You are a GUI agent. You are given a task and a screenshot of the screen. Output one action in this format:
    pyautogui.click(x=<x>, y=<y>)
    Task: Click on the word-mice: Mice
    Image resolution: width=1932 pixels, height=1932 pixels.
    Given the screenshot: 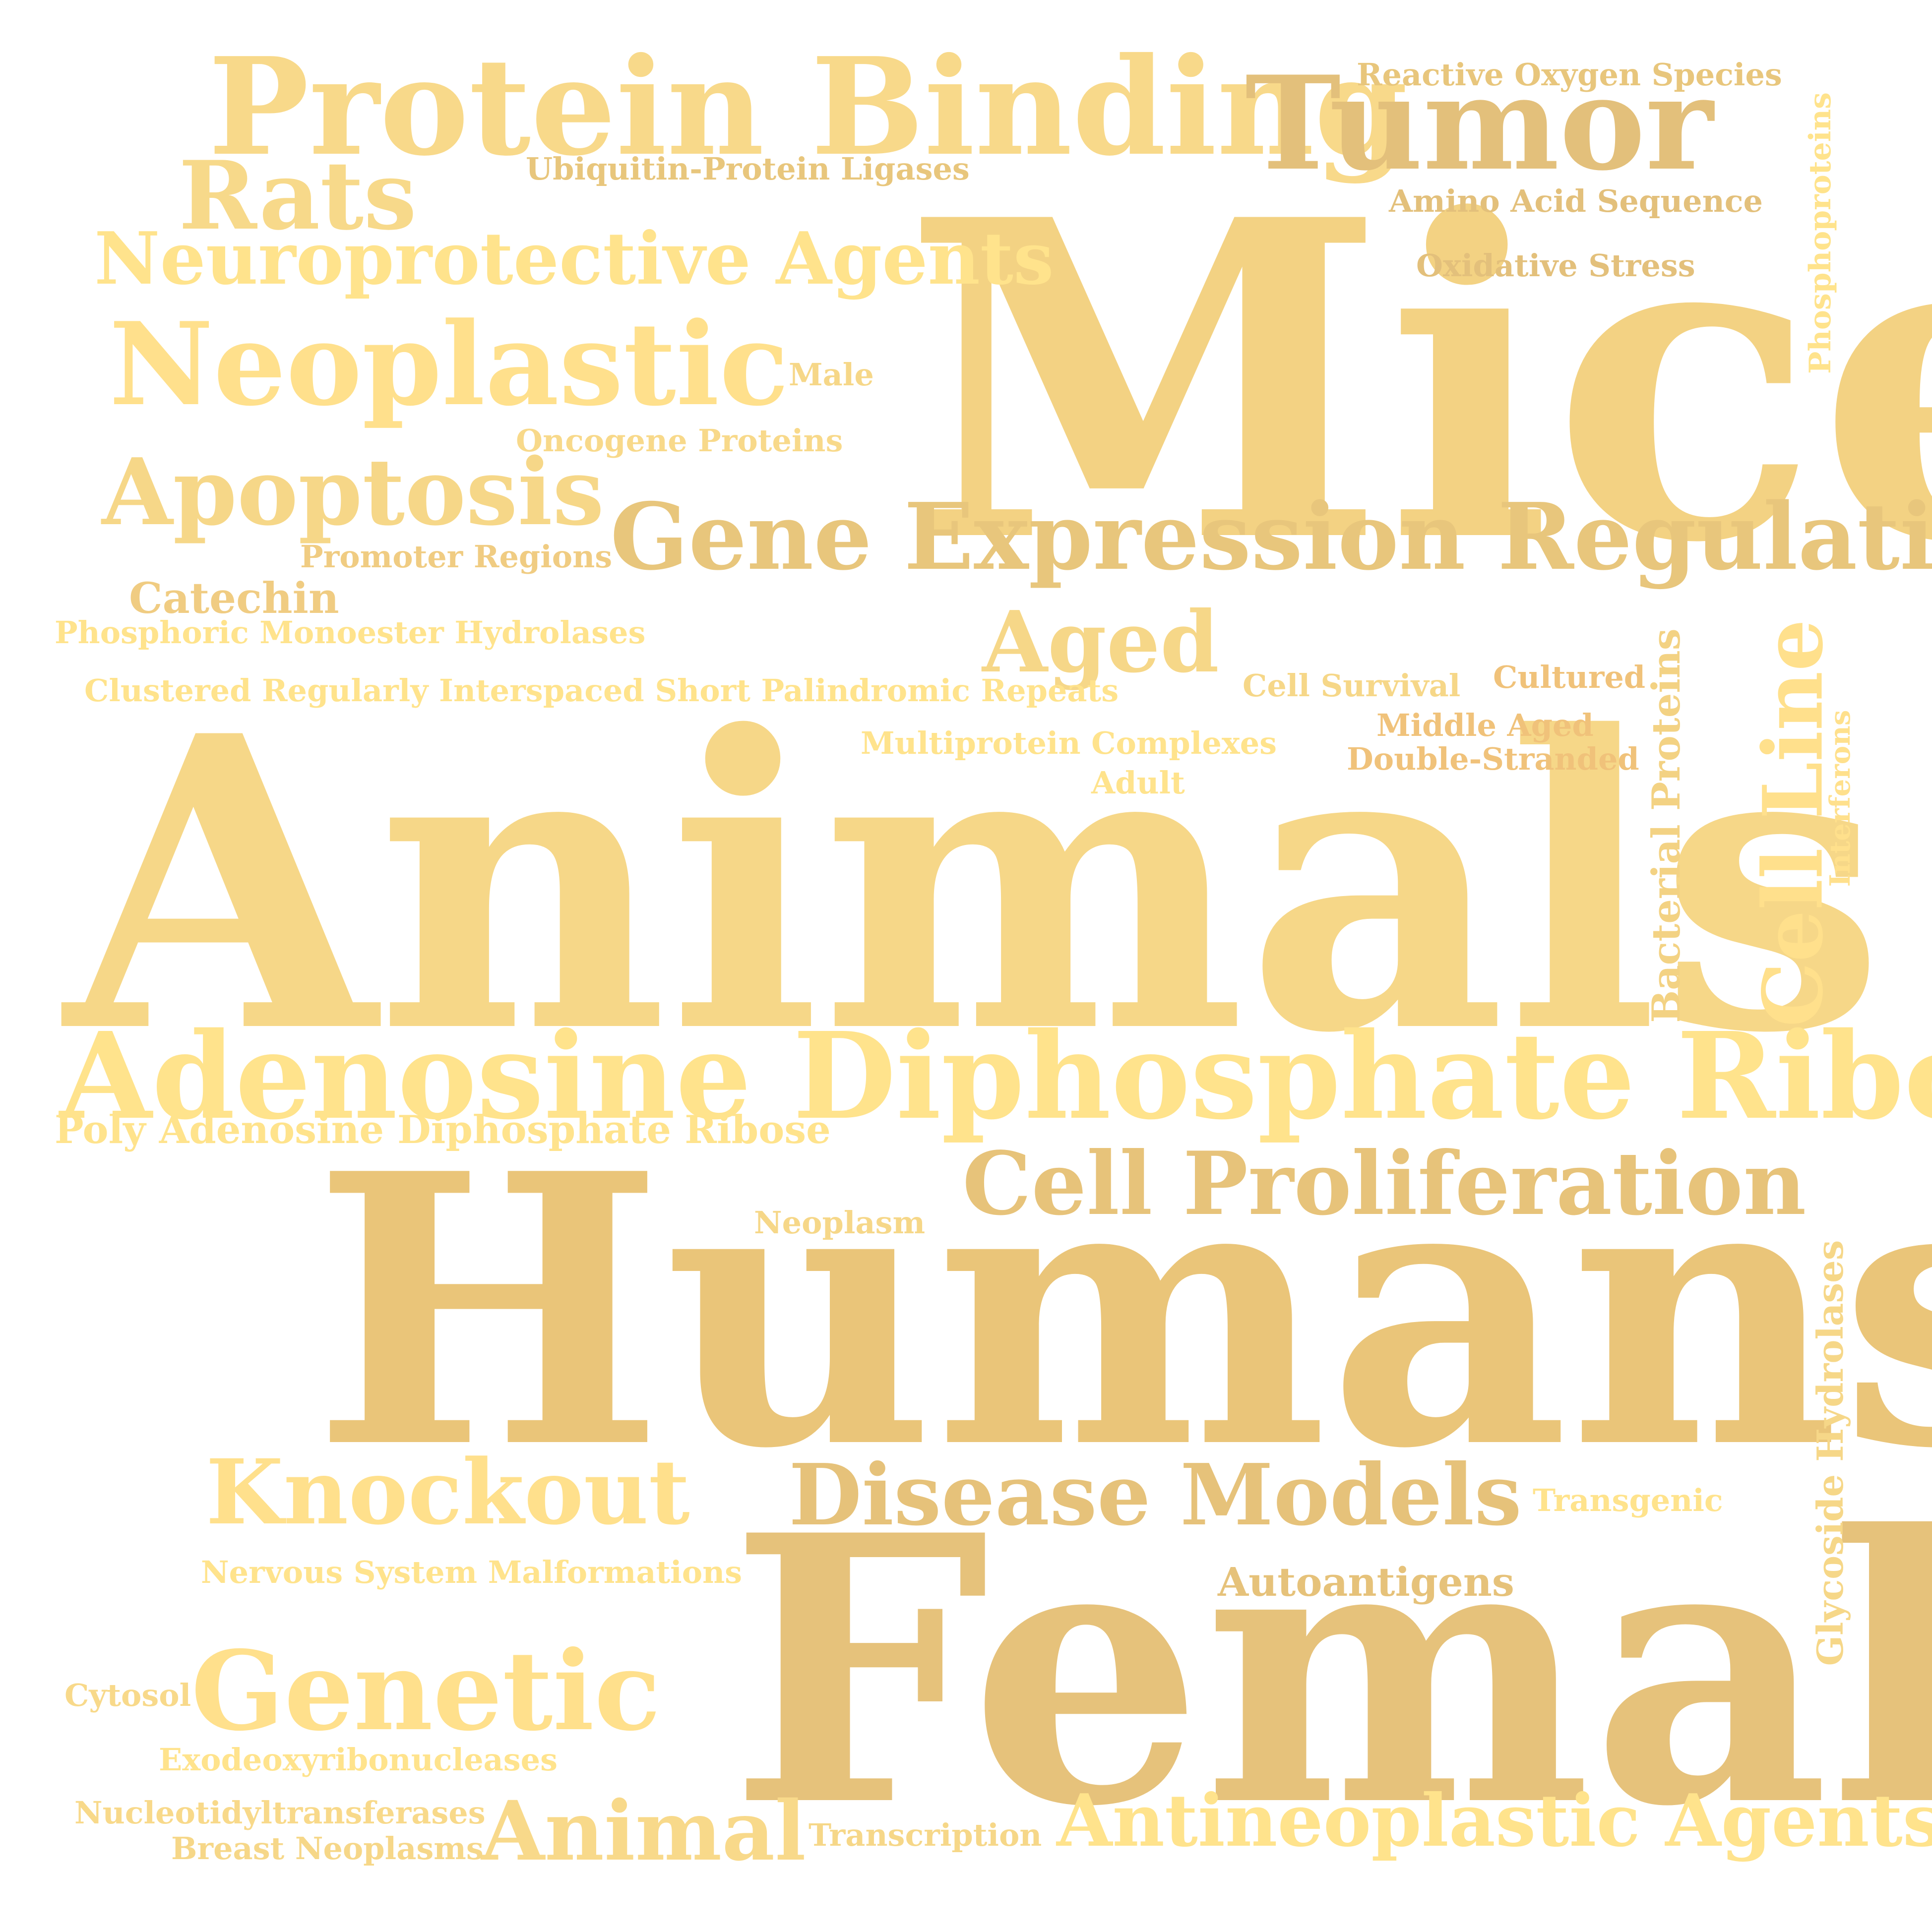 What is the action you would take?
    pyautogui.click(x=1417, y=381)
    